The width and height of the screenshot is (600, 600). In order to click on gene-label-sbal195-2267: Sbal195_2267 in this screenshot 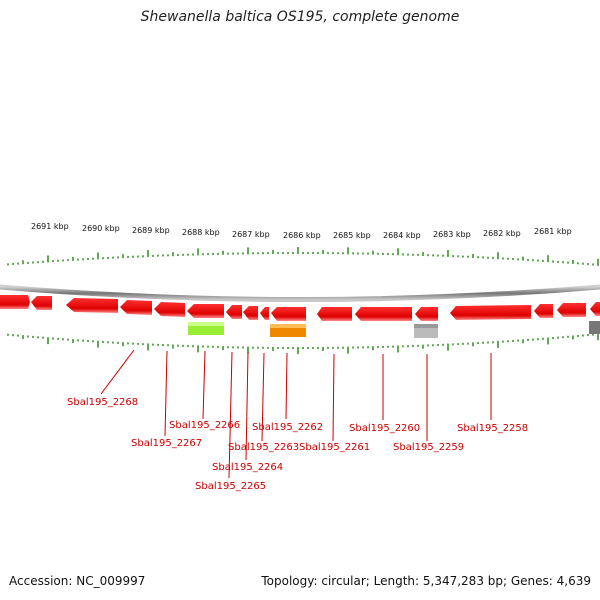, I will do `click(166, 443)`.